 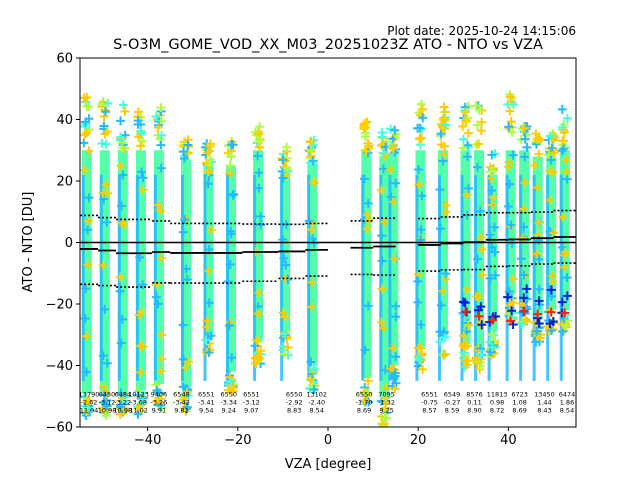 I want to click on stats-label-16-n: 11813, so click(x=497, y=394).